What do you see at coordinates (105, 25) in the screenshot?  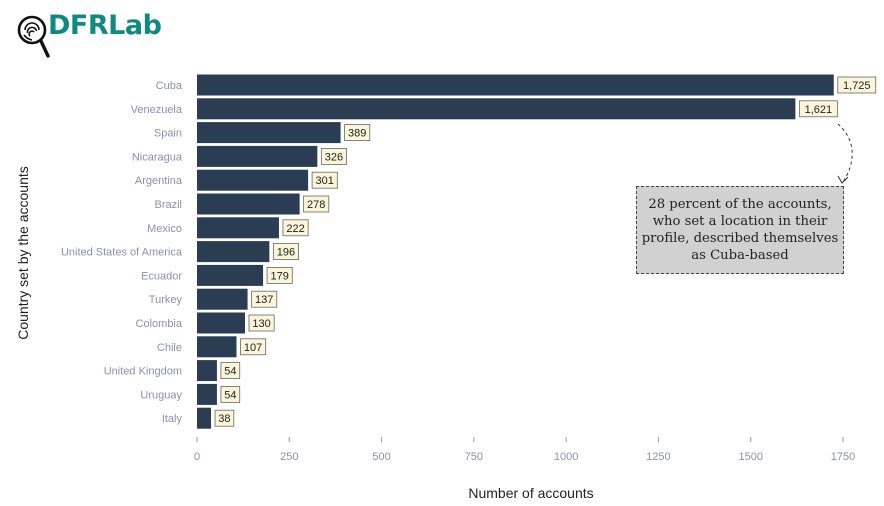 I see `brand-name: DFRLab` at bounding box center [105, 25].